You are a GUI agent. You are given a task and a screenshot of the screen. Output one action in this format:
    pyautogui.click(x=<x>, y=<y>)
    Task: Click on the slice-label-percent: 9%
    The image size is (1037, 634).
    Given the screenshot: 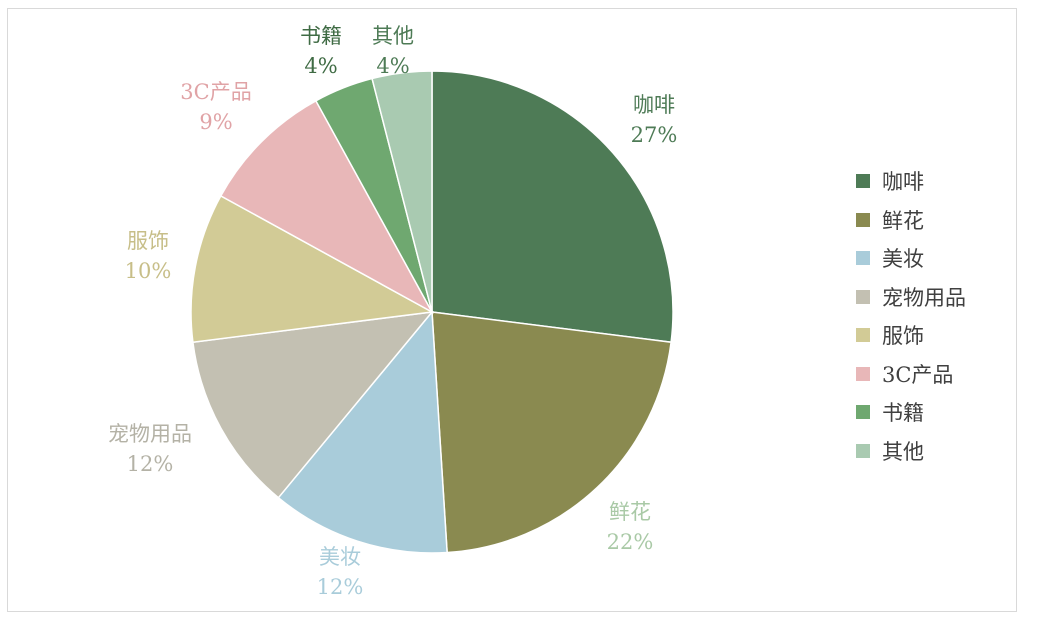 What is the action you would take?
    pyautogui.click(x=216, y=122)
    